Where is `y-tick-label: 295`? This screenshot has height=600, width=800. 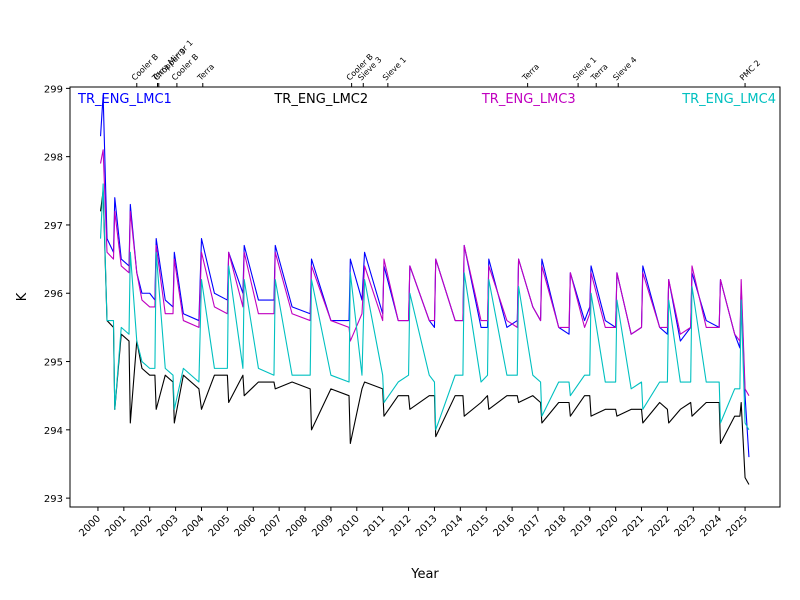 y-tick-label: 295 is located at coordinates (53, 363).